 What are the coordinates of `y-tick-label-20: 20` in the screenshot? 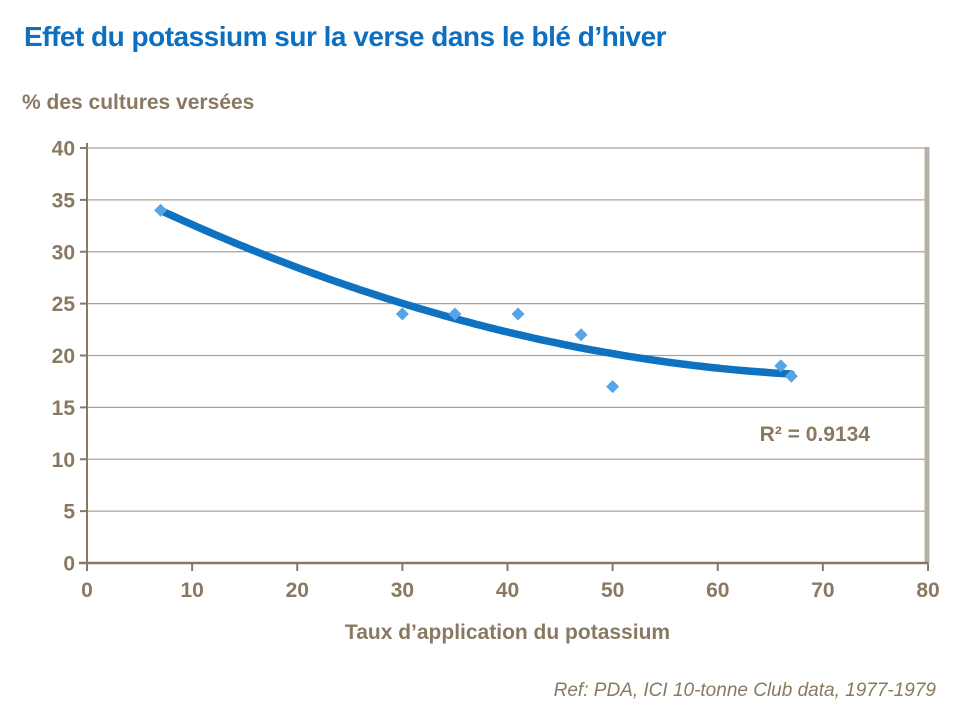 It's located at (63, 356).